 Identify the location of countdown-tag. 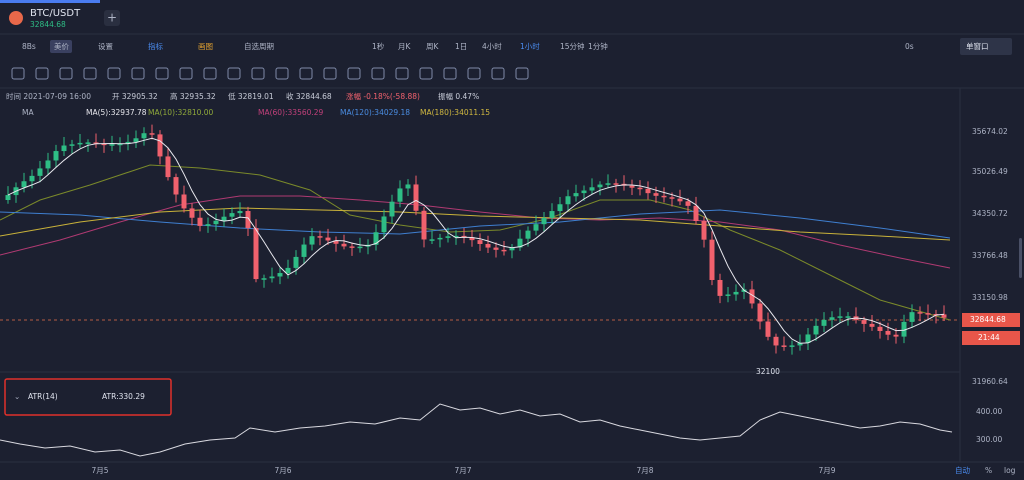
(991, 338).